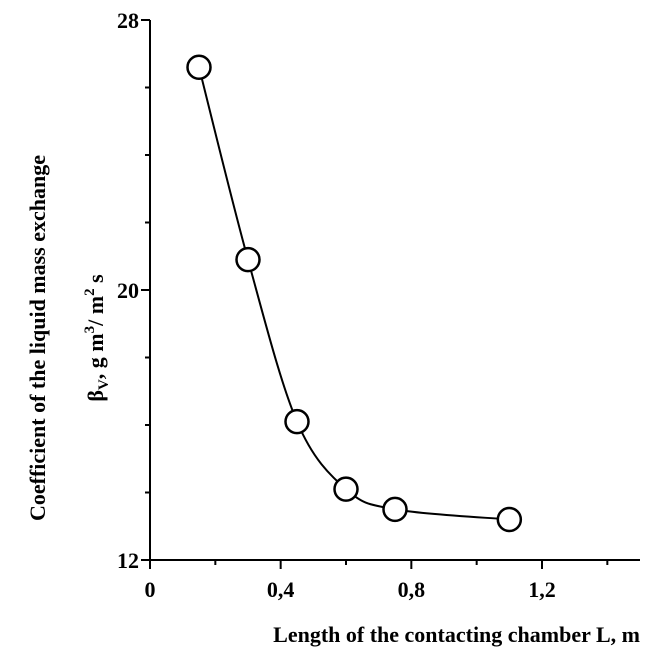  I want to click on y-tick-label: 20, so click(128, 290).